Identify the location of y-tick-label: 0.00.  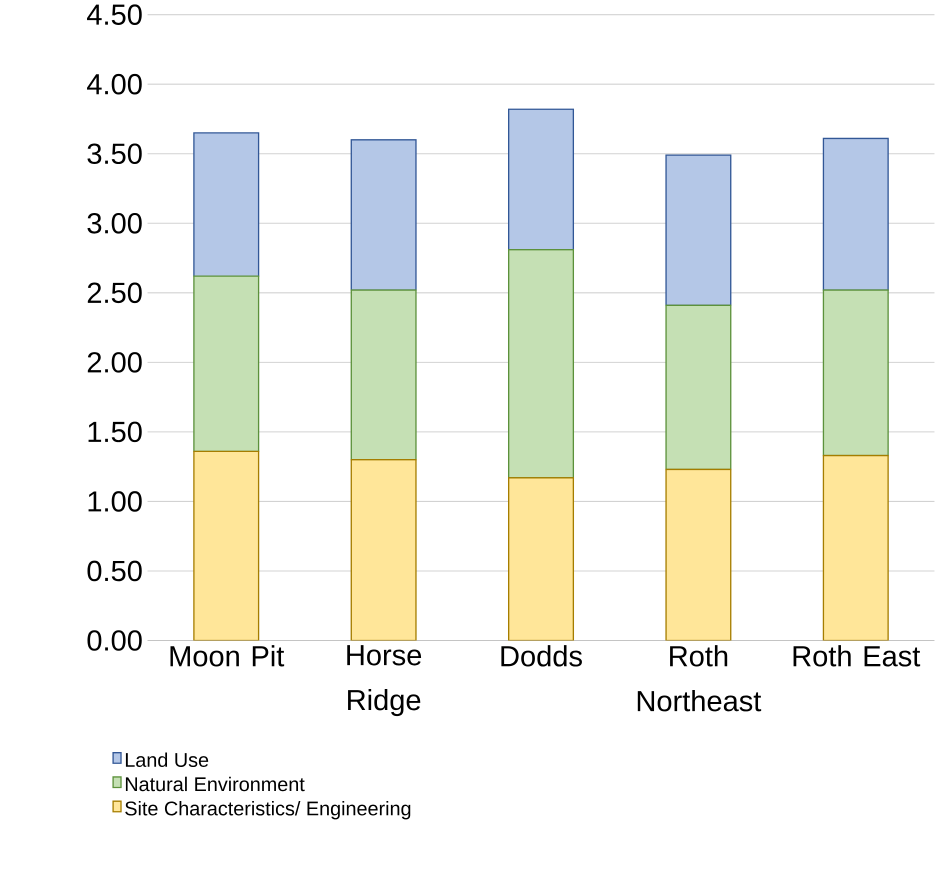
(114, 640).